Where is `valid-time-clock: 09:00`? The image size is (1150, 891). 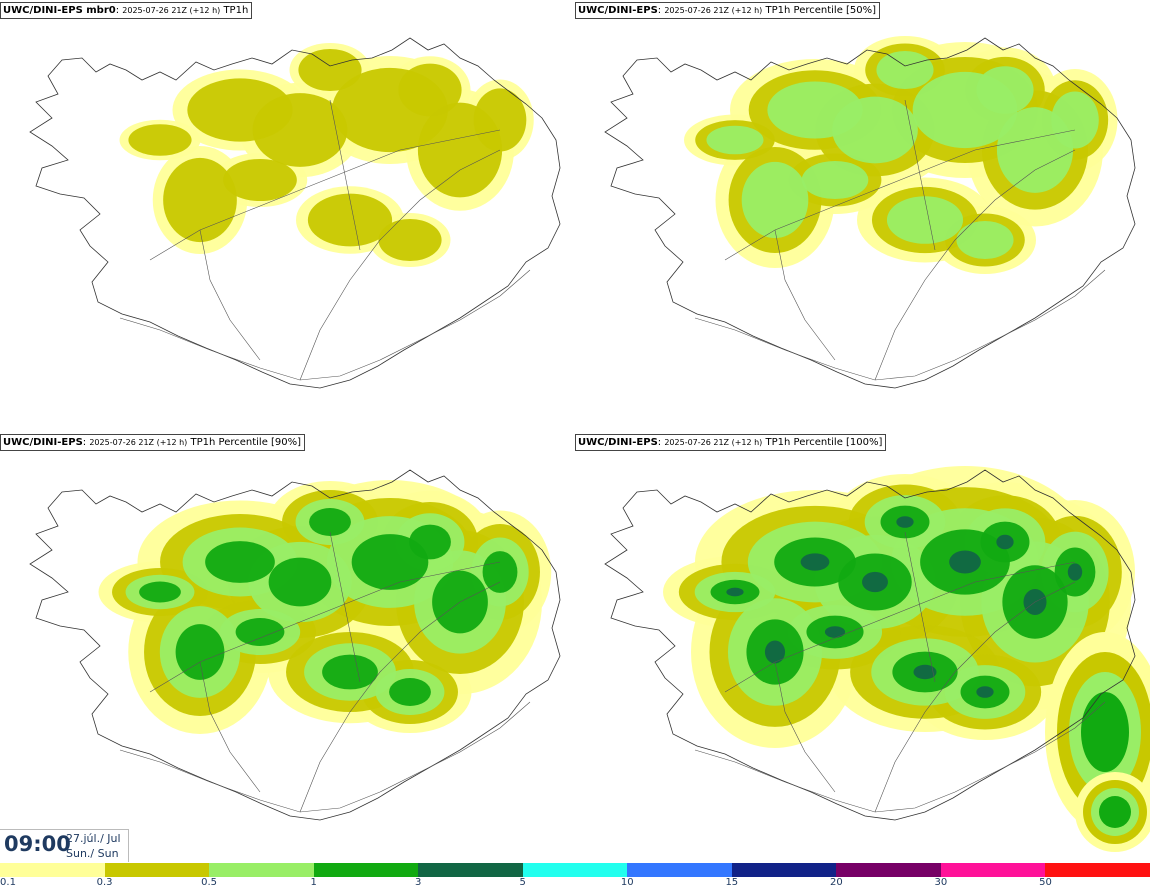
valid-time-clock: 09:00 is located at coordinates (37, 844).